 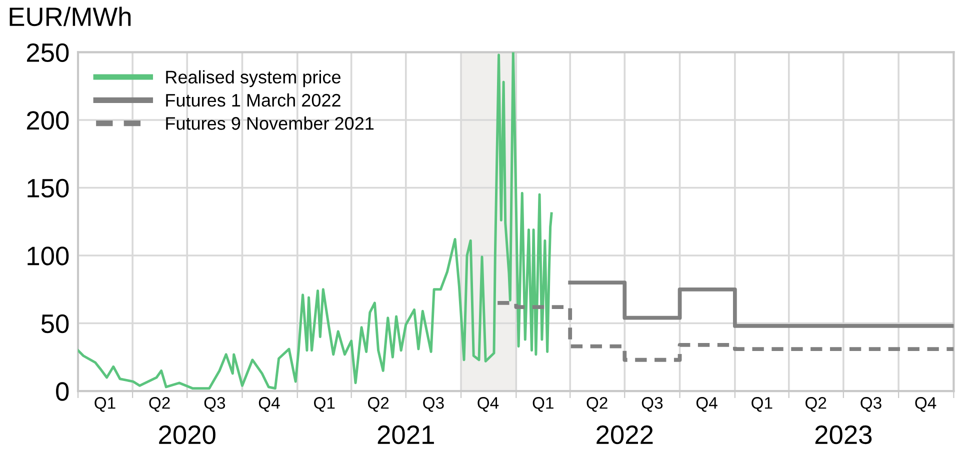 I want to click on y-axis-title: EUR/MWh, so click(x=70, y=16).